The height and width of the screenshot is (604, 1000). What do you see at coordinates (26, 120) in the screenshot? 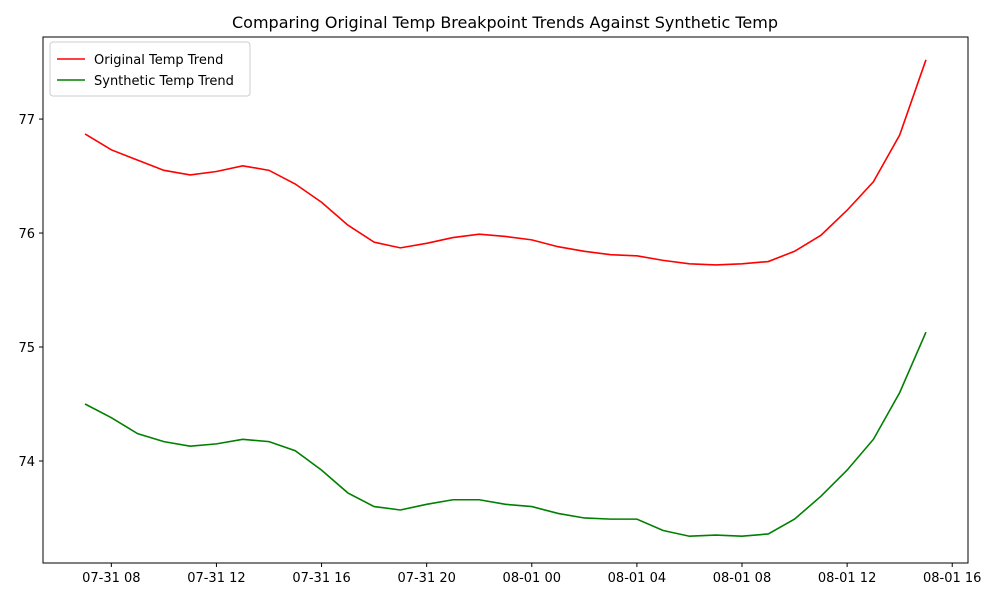
I see `y-tick-label: 77` at bounding box center [26, 120].